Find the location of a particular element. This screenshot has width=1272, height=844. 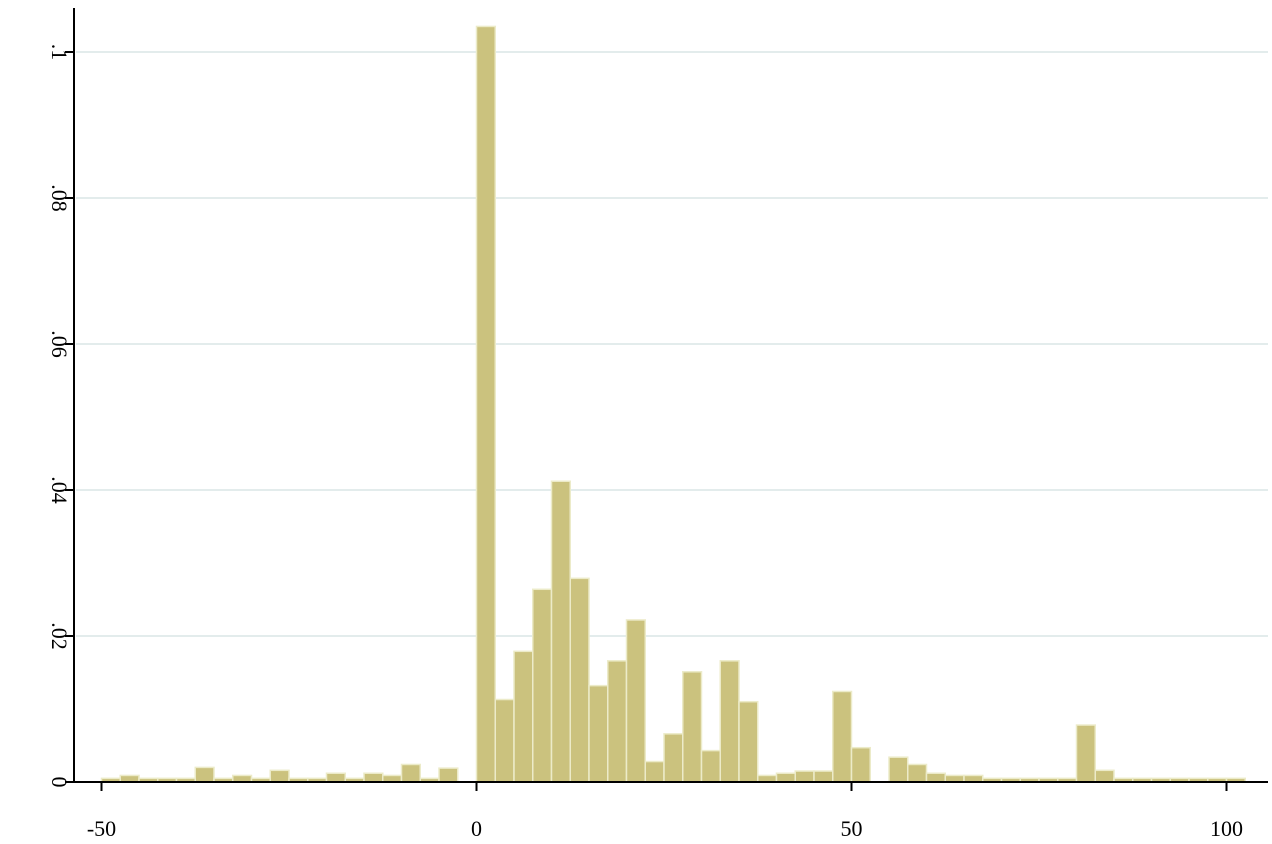

y-tick-label: 0 is located at coordinates (59, 782).